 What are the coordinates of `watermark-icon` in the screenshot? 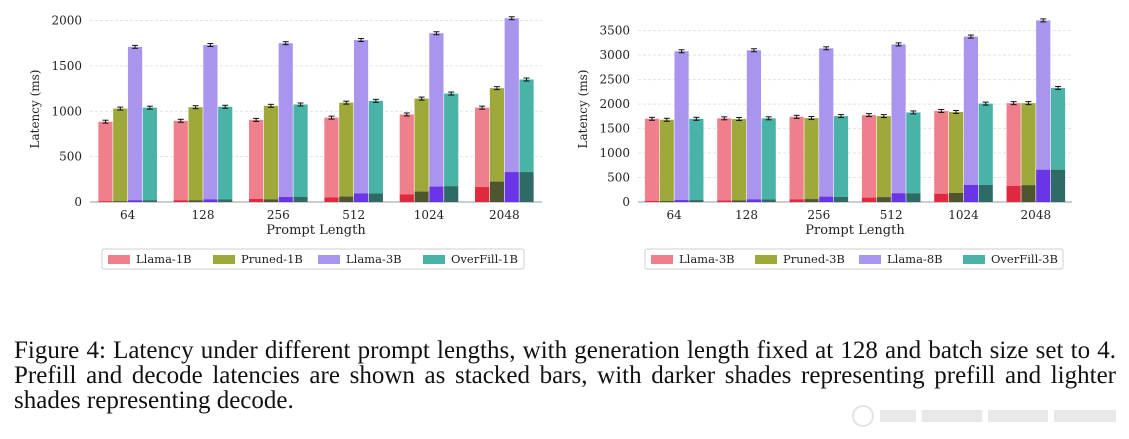 It's located at (984, 416).